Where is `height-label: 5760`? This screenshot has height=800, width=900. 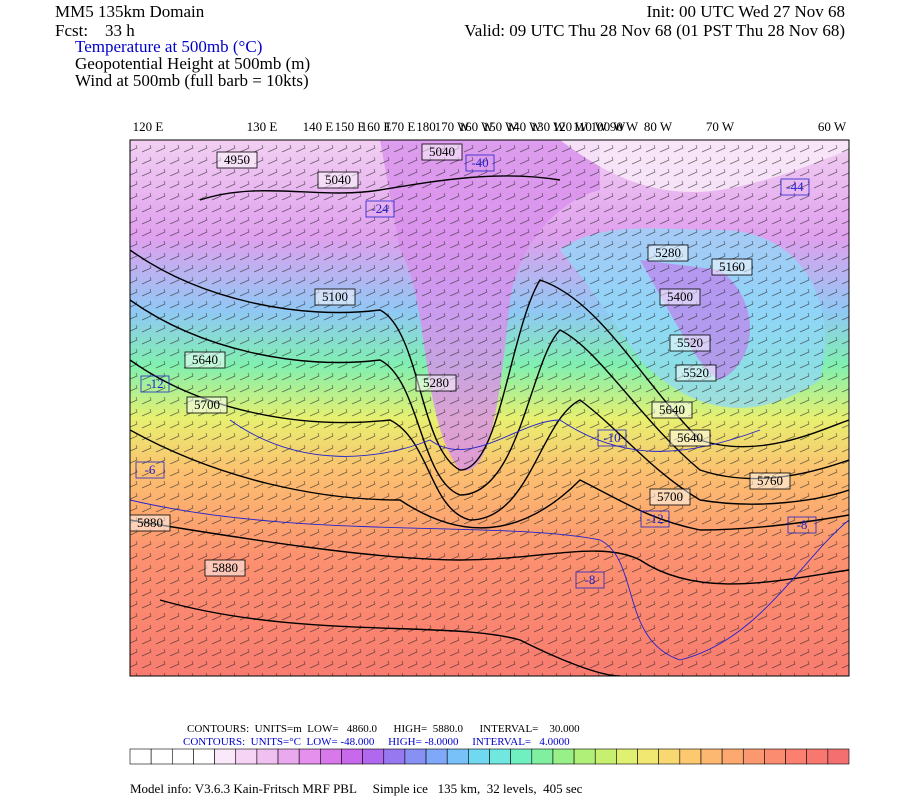
height-label: 5760 is located at coordinates (770, 480).